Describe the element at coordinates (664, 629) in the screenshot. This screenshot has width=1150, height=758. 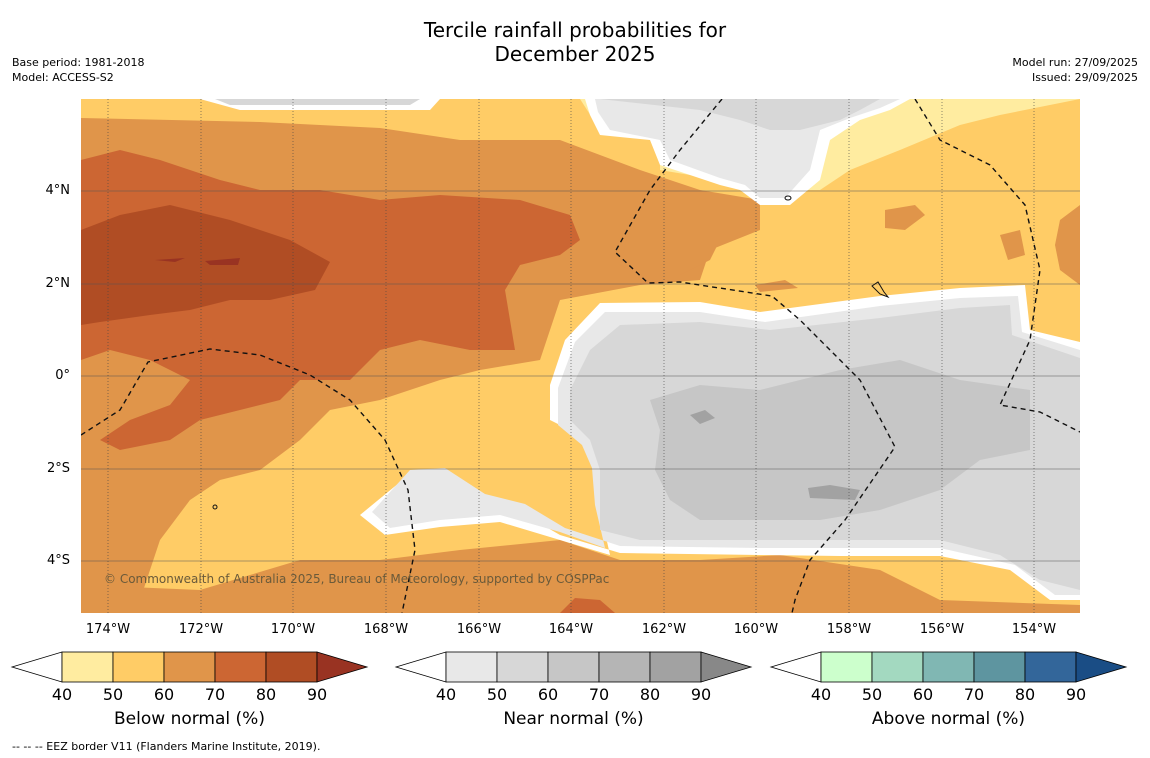
I see `longitude-label: 162°W` at that location.